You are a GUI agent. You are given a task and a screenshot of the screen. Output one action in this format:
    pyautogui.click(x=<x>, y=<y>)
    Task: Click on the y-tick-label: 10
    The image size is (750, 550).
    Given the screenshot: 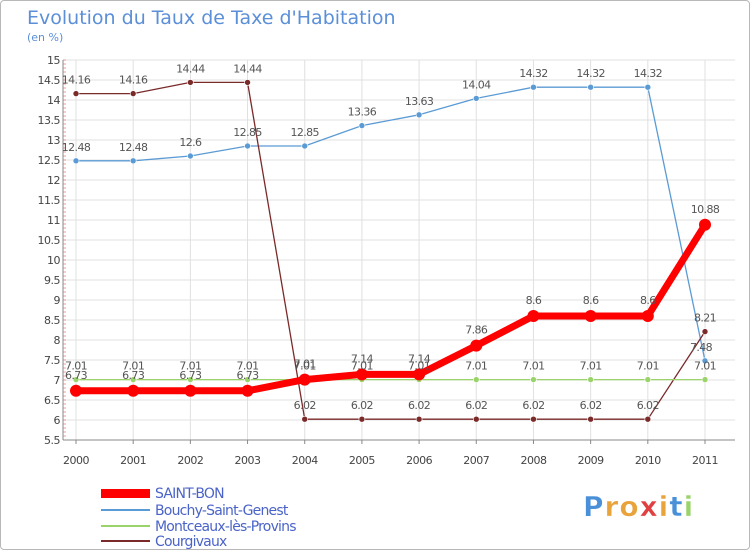 What is the action you would take?
    pyautogui.click(x=53, y=260)
    